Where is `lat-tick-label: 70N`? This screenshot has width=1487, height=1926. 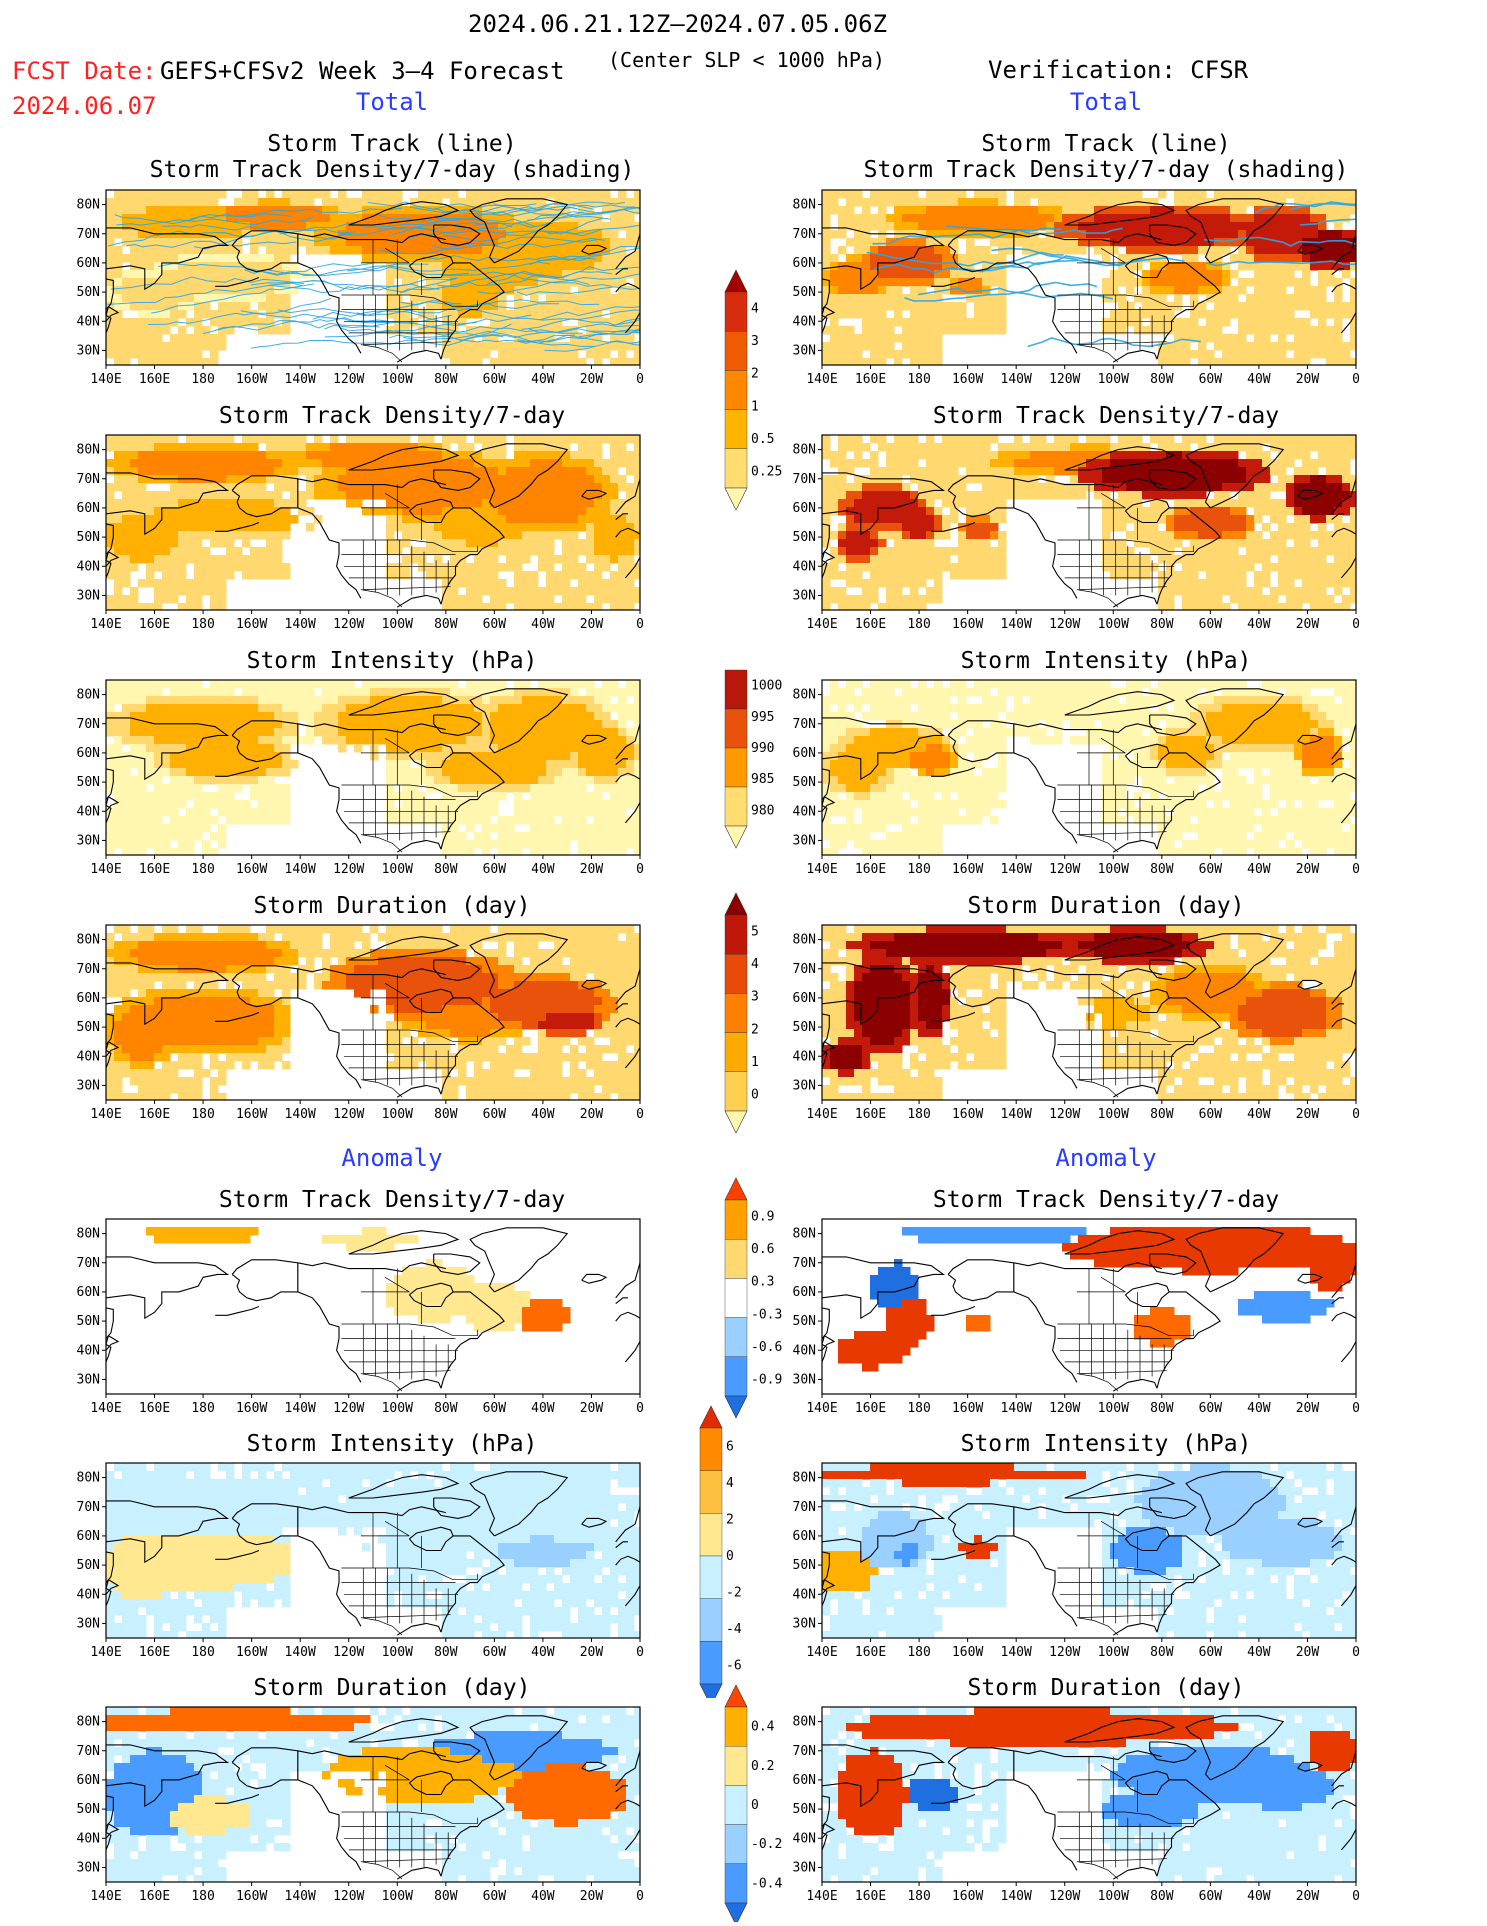 lat-tick-label: 70N is located at coordinates (88, 479).